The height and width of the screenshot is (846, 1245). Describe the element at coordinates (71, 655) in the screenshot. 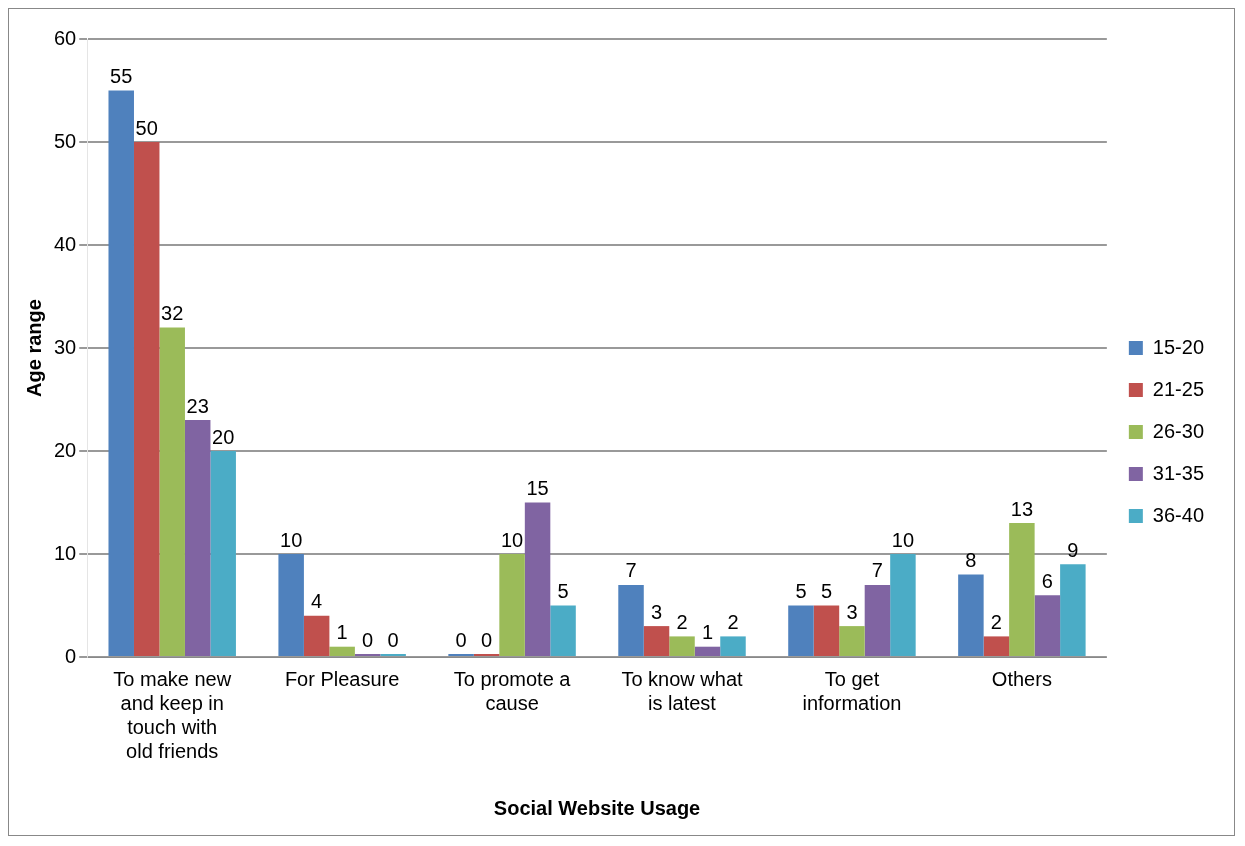

I see `y-tick-label: 0` at that location.